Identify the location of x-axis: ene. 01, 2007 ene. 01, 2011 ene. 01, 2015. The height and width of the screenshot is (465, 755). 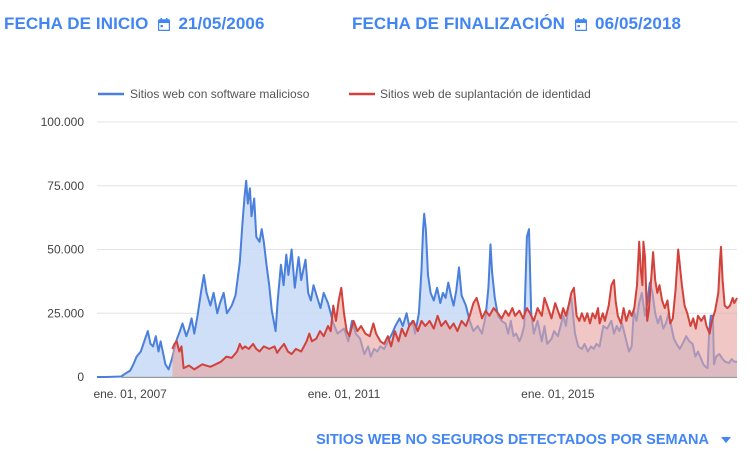
(343, 394).